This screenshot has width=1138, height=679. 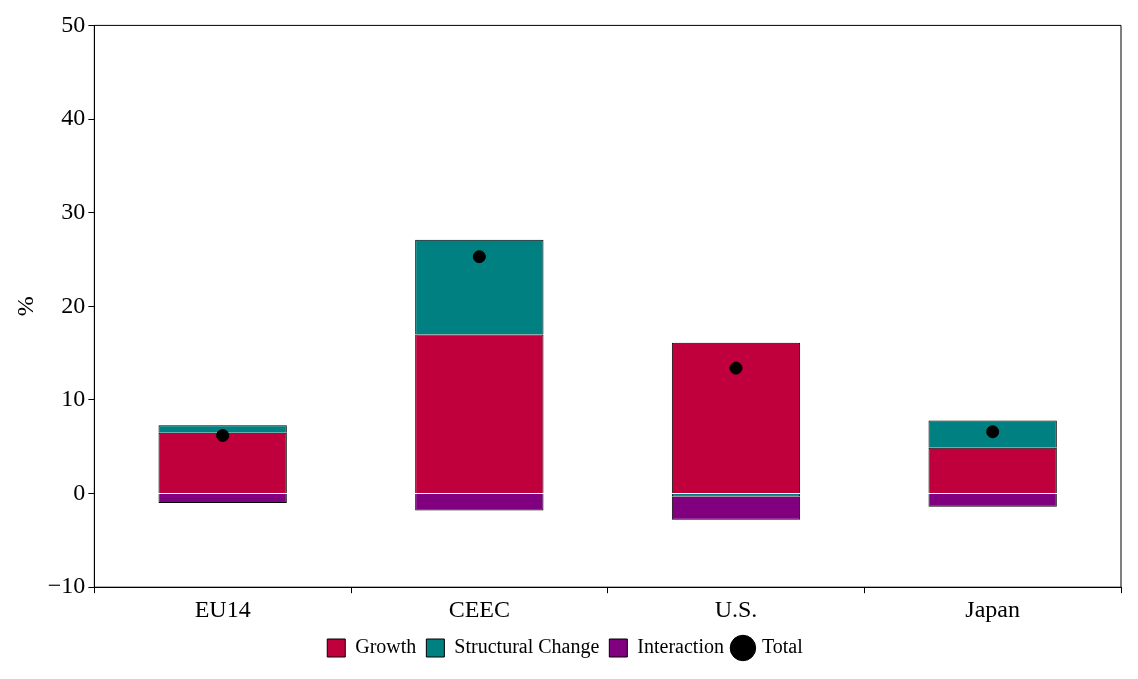 I want to click on x-tick-label: U.S., so click(x=736, y=608).